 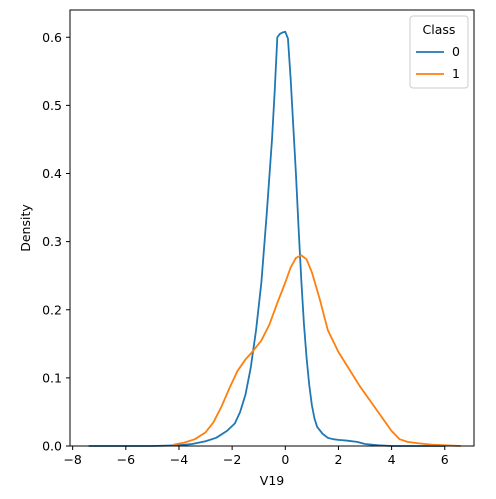 I want to click on y-axis-label: Density, so click(x=25, y=228).